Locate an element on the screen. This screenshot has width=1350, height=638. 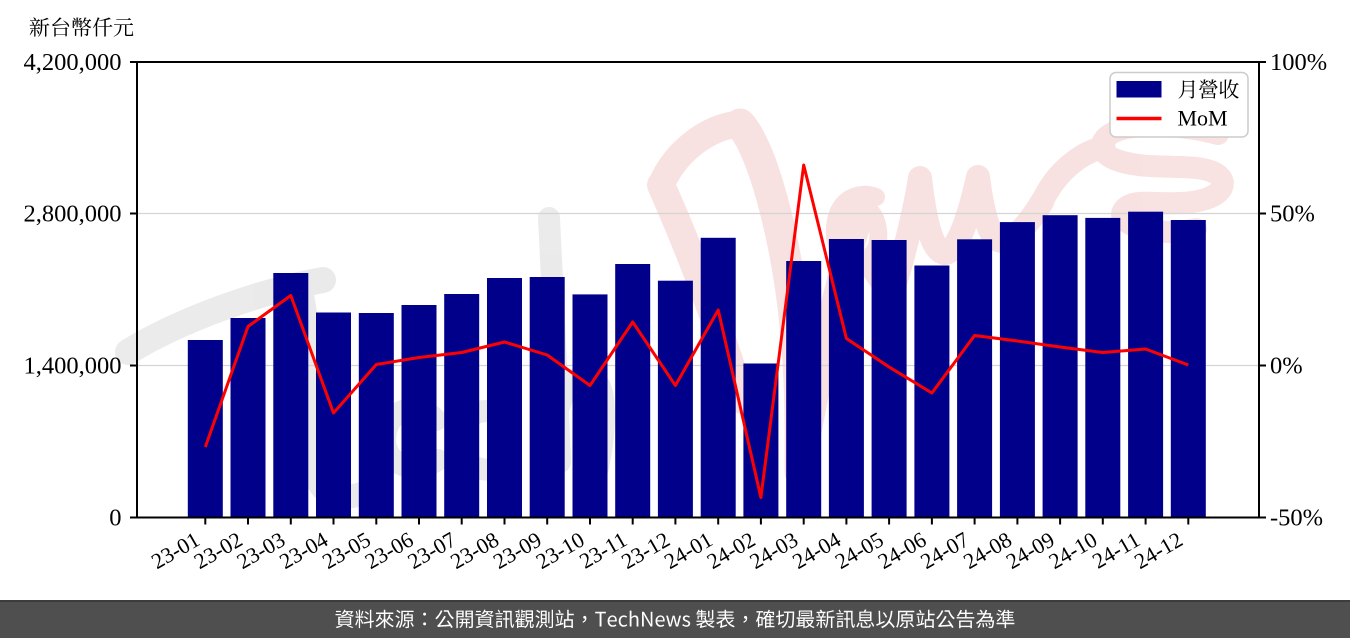
svg-text: 100% is located at coordinates (1298, 62).